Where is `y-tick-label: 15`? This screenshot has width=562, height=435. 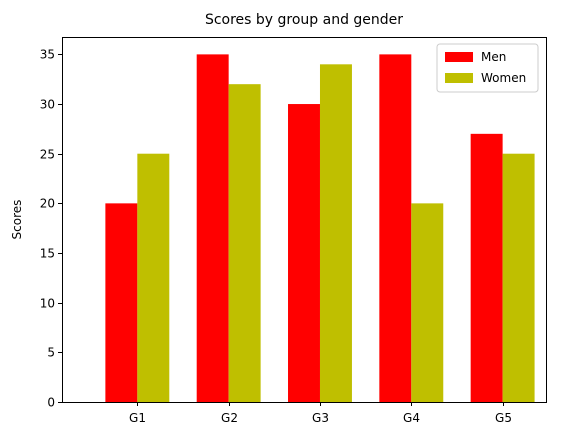 y-tick-label: 15 is located at coordinates (47, 254).